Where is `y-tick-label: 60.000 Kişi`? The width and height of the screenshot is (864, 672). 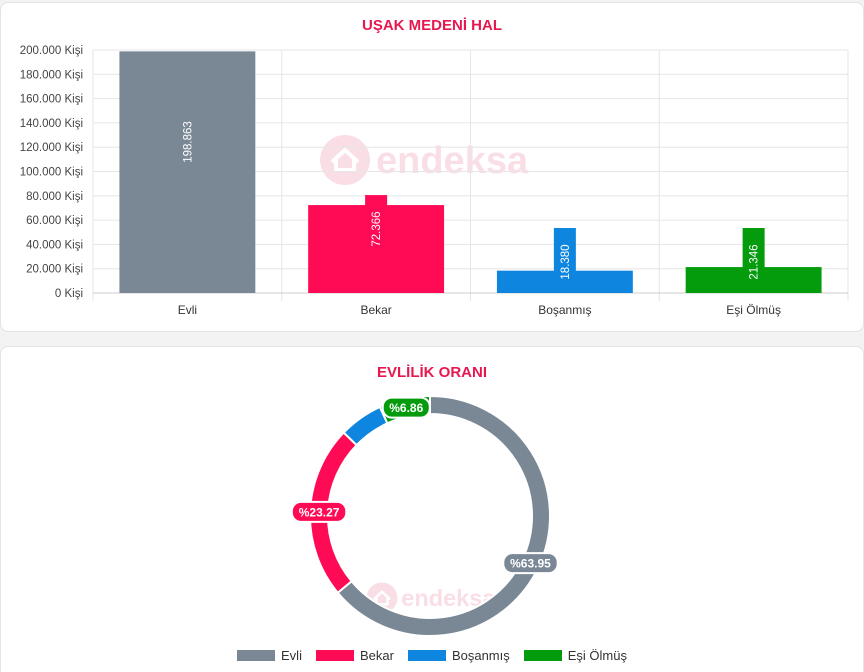 y-tick-label: 60.000 Kişi is located at coordinates (54, 221).